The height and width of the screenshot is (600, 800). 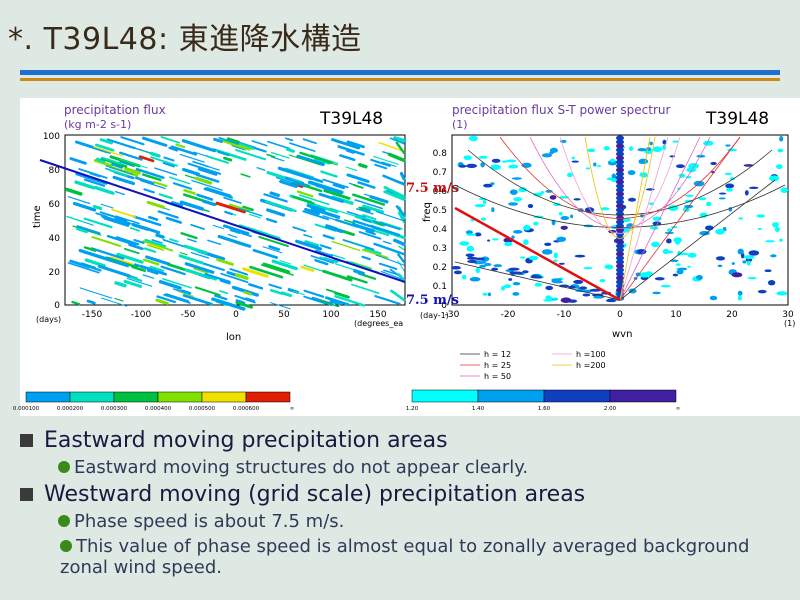 What do you see at coordinates (737, 119) in the screenshot?
I see `right-tag: T39L48` at bounding box center [737, 119].